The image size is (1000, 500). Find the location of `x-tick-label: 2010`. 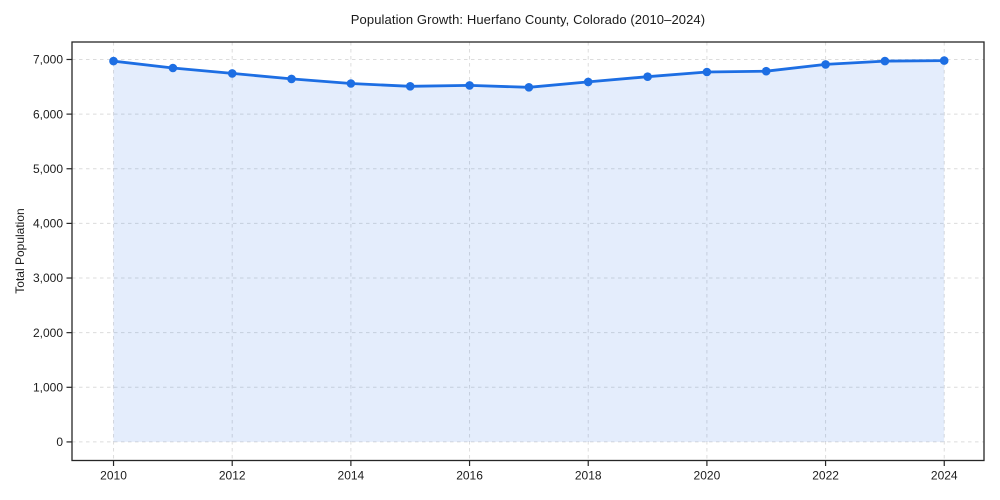

x-tick-label: 2010 is located at coordinates (113, 476).